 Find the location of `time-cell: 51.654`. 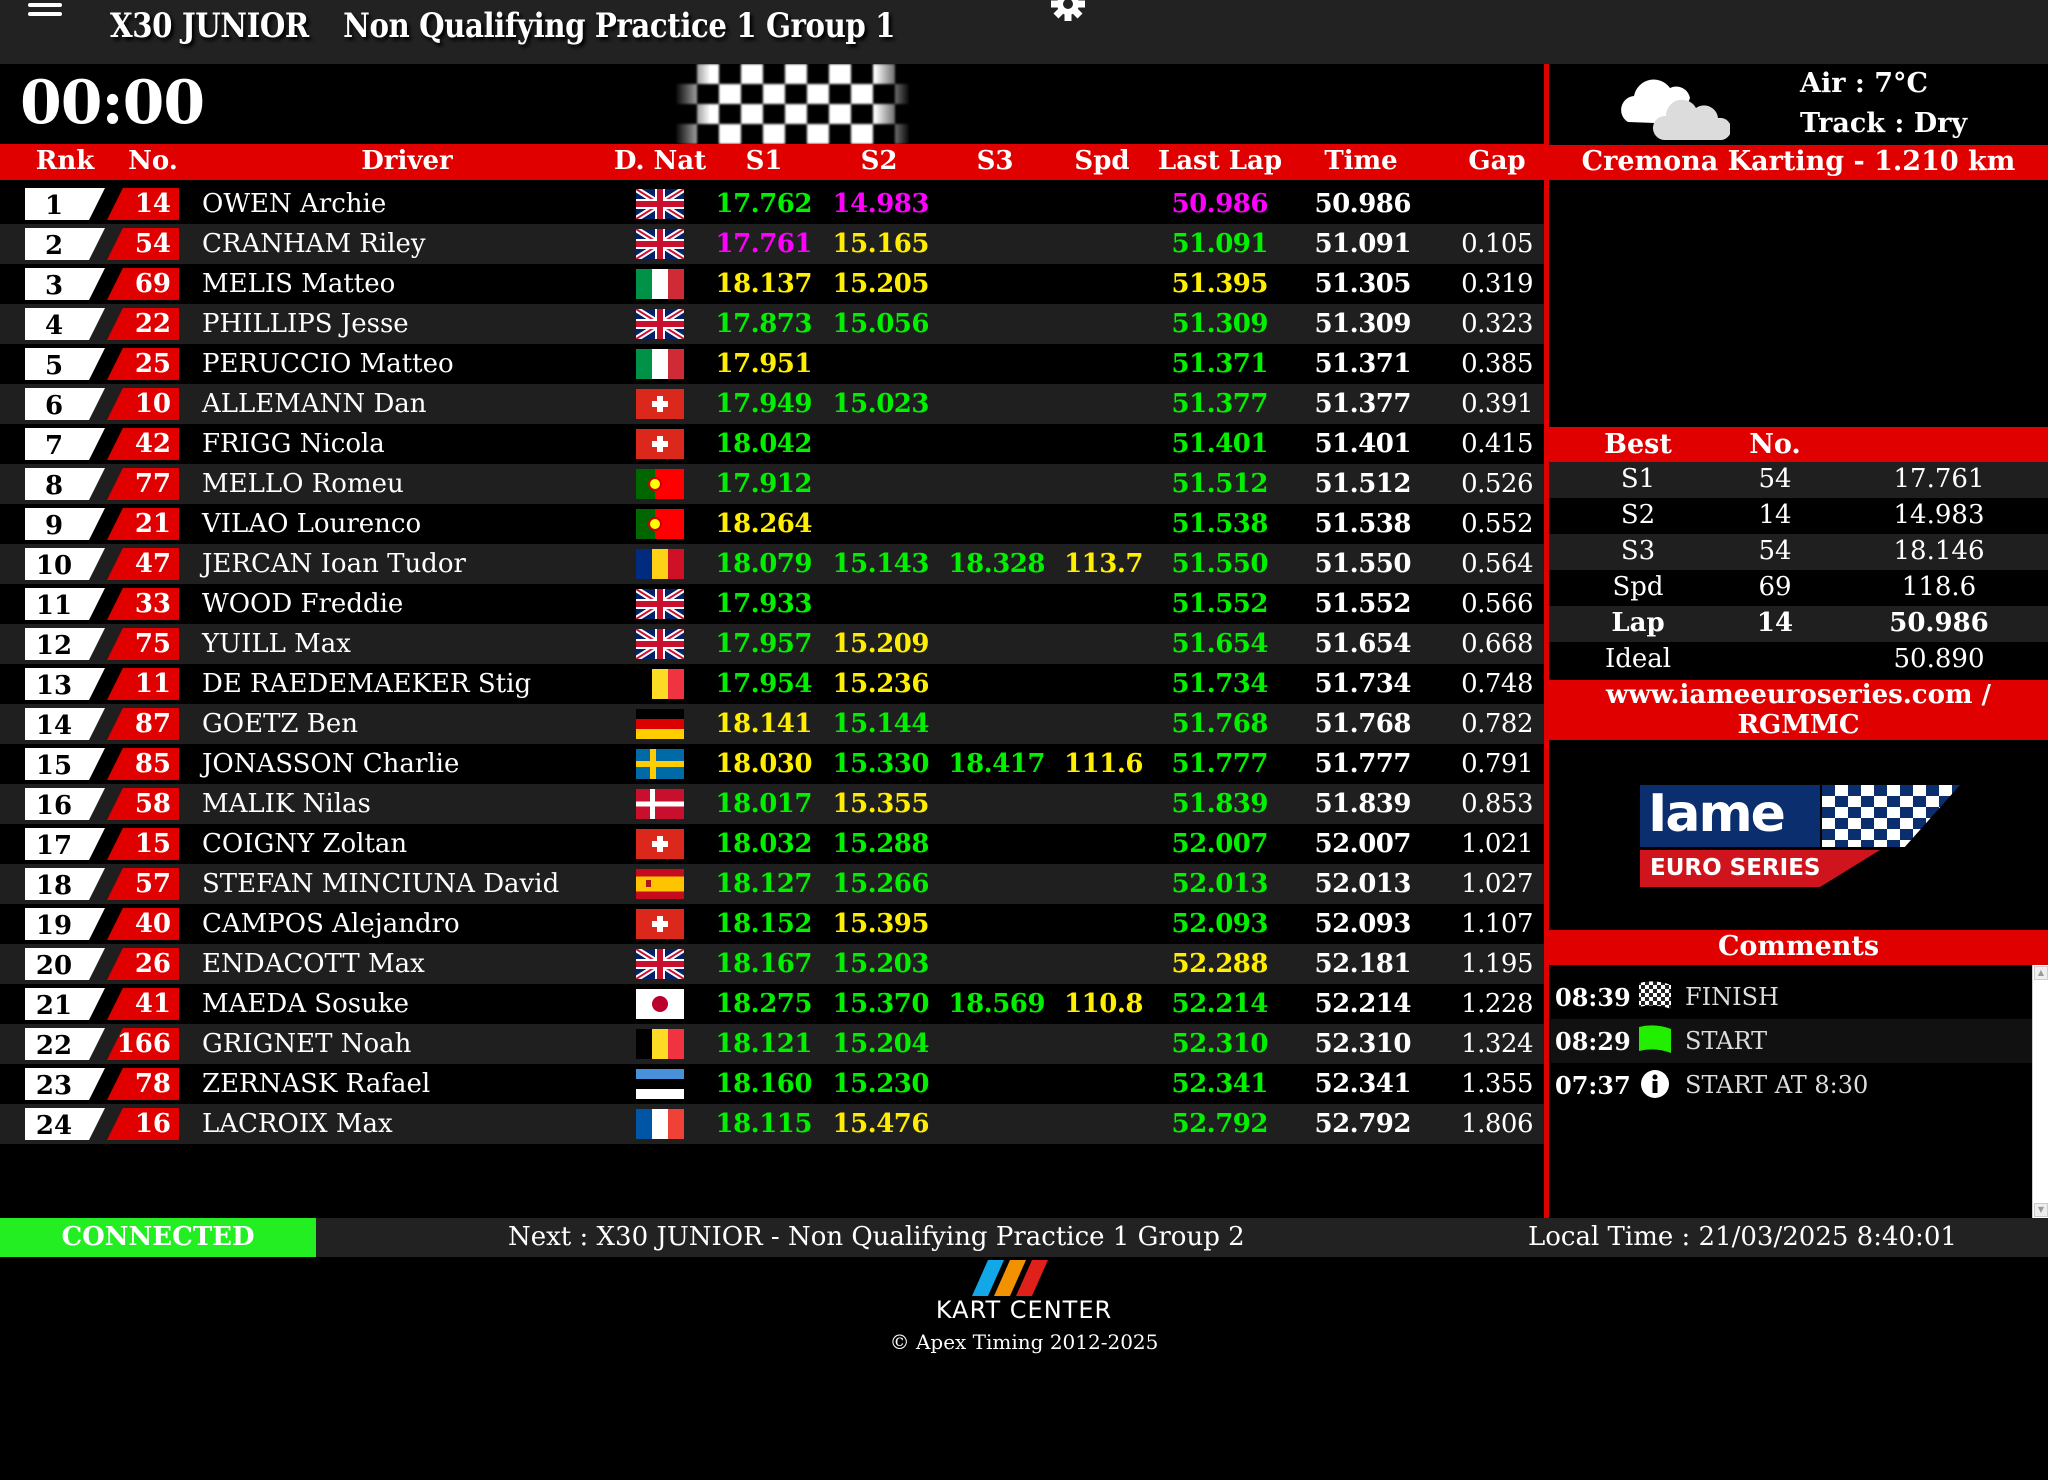

time-cell: 51.654 is located at coordinates (1362, 644).